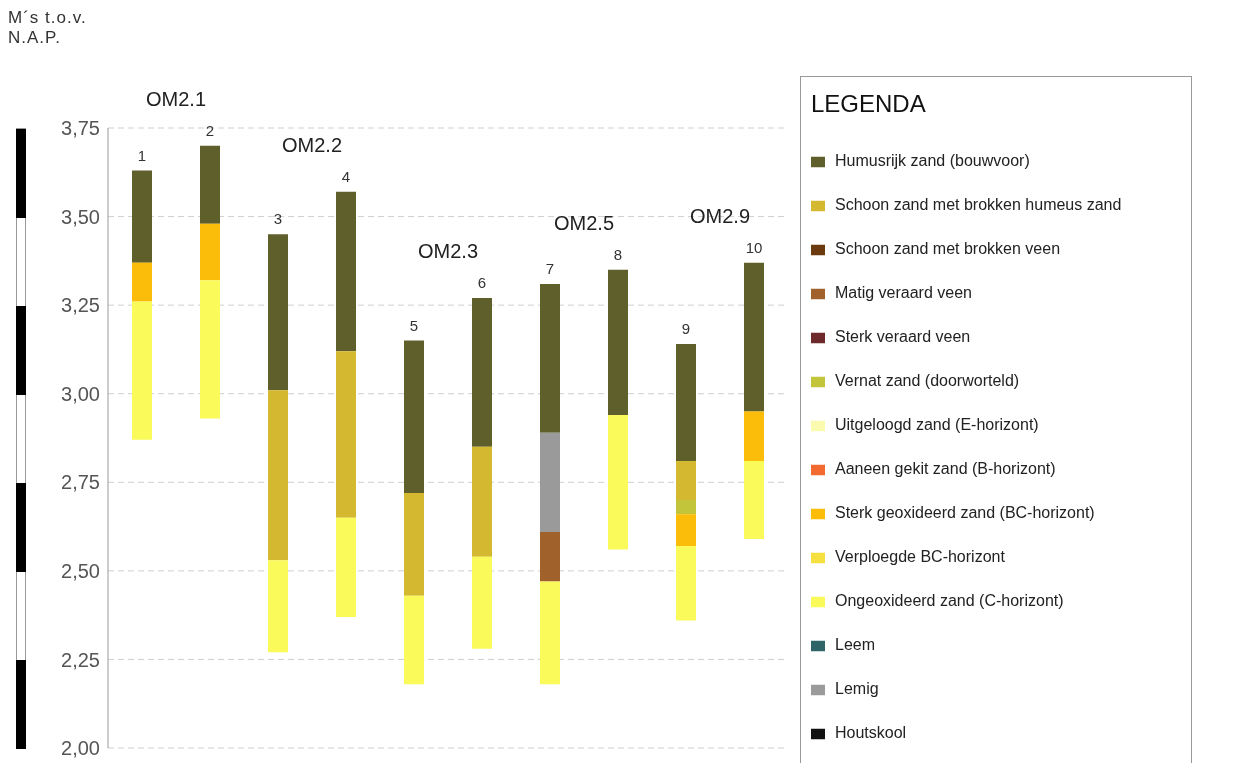  What do you see at coordinates (80, 305) in the screenshot?
I see `y-tick-label: 3,25` at bounding box center [80, 305].